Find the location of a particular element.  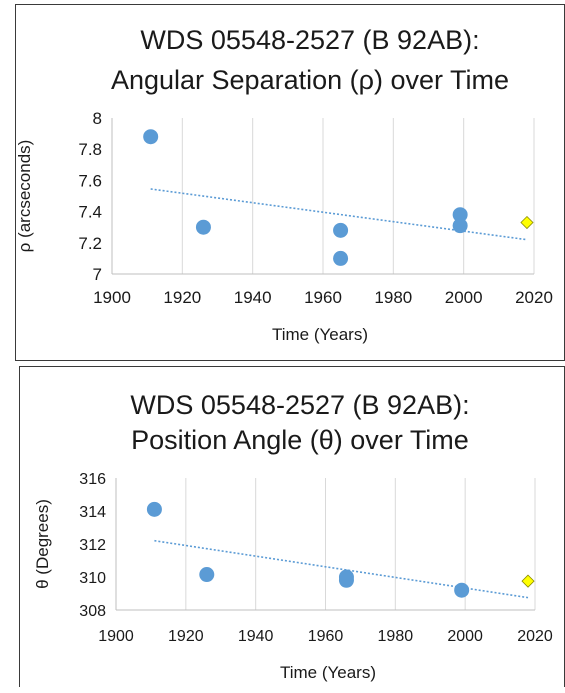

y-tick-label: 7.8 is located at coordinates (90, 149).